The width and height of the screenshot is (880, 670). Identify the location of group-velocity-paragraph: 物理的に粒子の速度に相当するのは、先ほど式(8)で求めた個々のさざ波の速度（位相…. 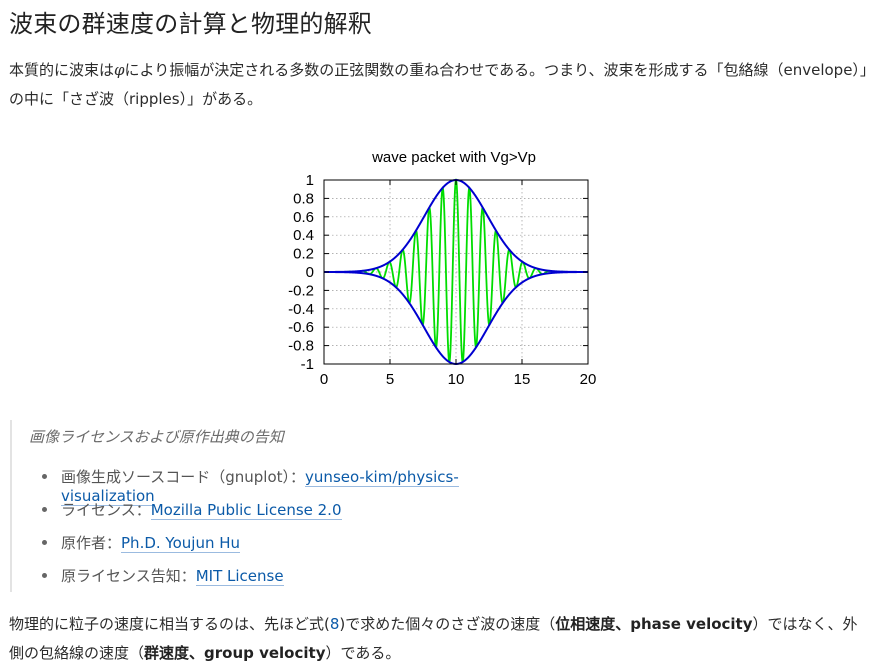
(439, 639).